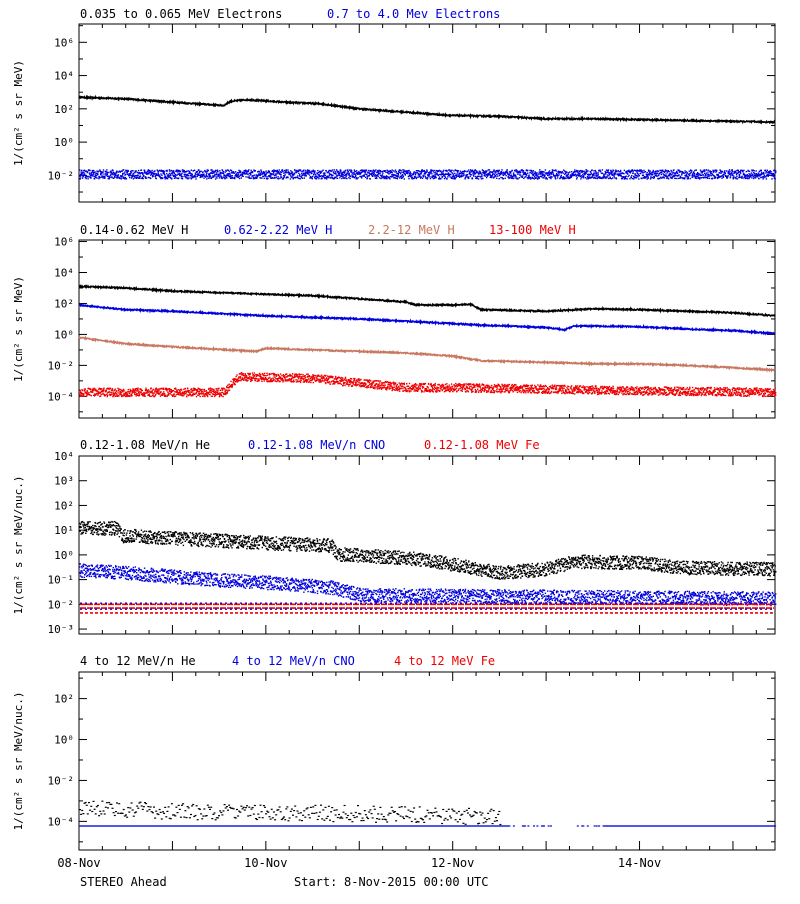  I want to click on start-label: Start:, so click(315, 882).